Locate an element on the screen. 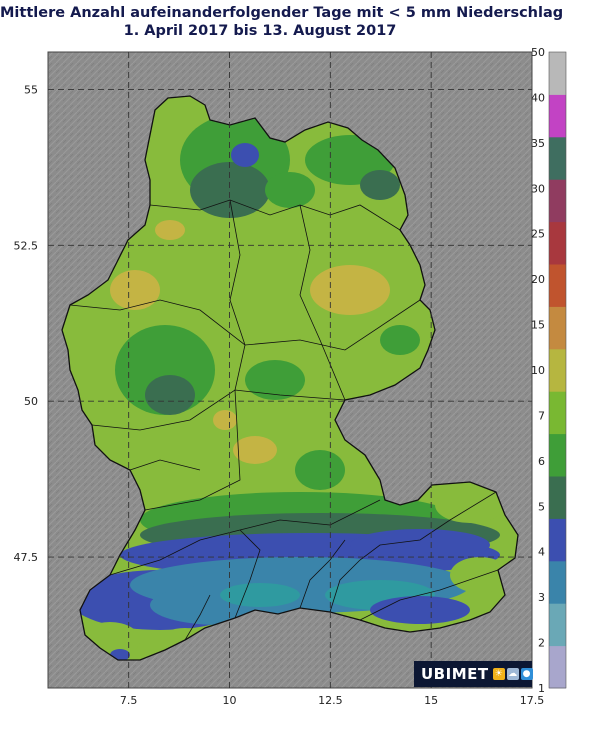 The height and width of the screenshot is (732, 600). colorbar-label: 6 is located at coordinates (541, 461).